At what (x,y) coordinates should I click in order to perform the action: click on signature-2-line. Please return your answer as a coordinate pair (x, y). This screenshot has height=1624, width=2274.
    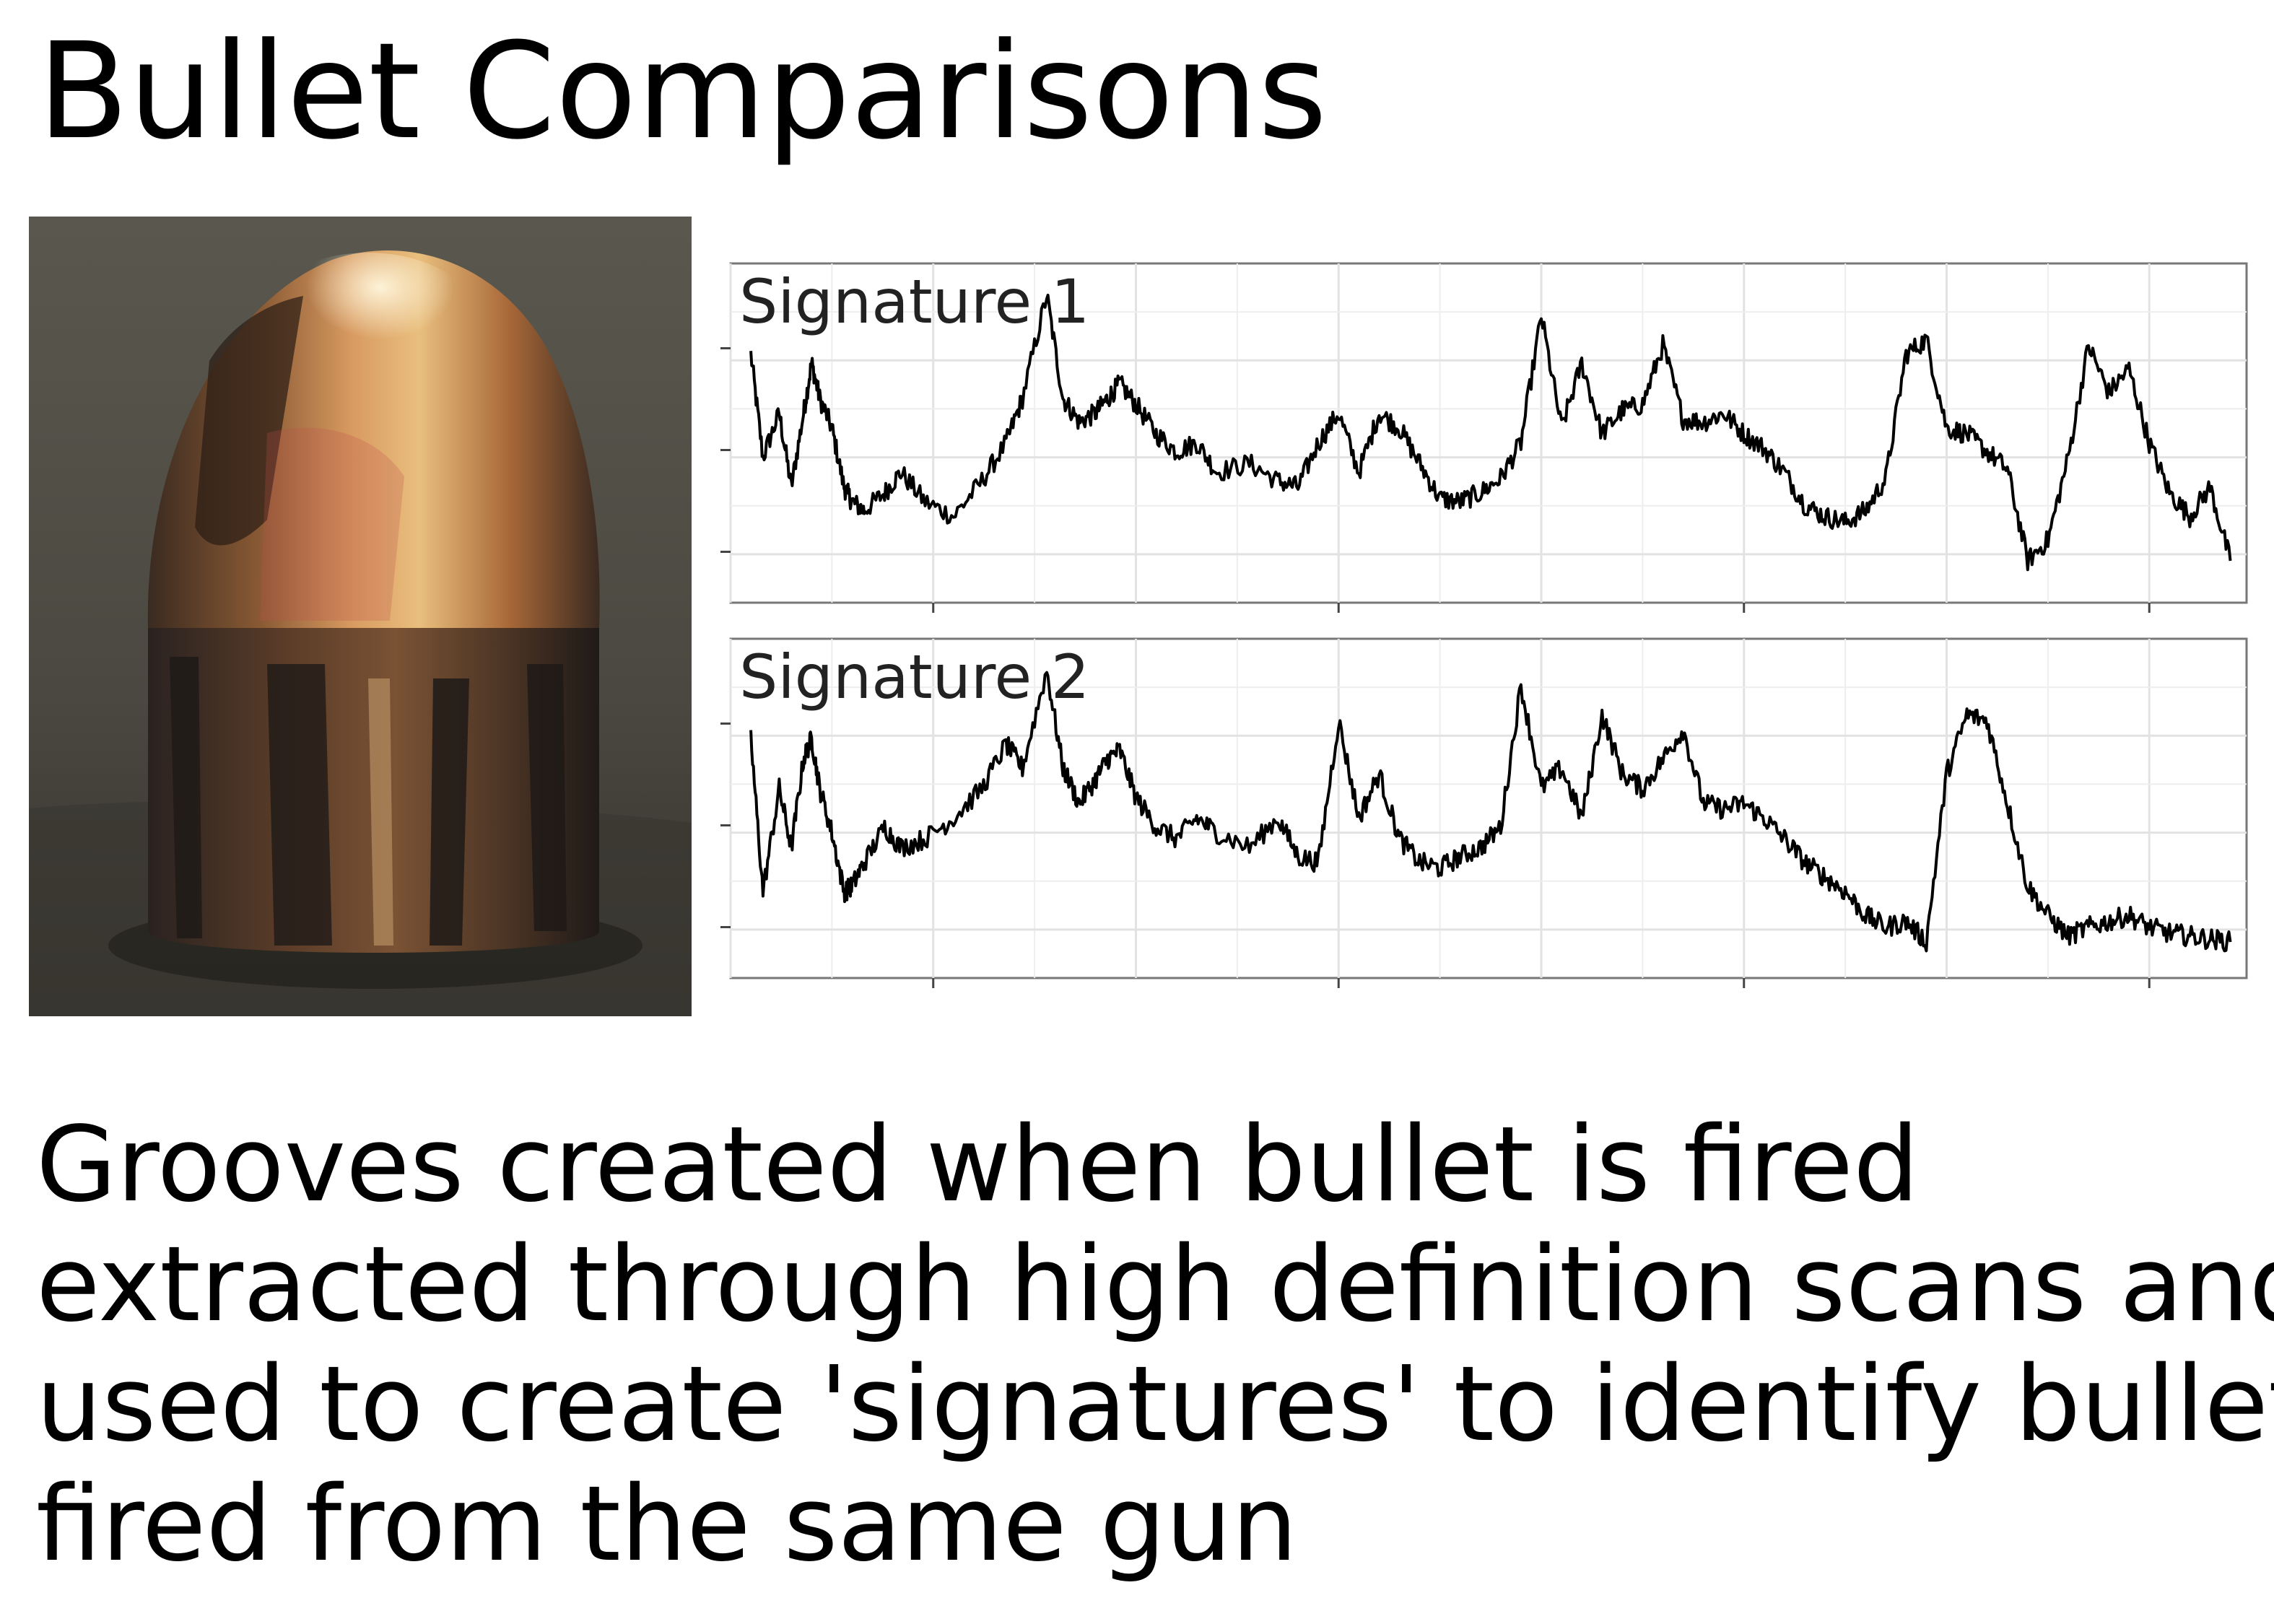
    Looking at the image, I should click on (1490, 812).